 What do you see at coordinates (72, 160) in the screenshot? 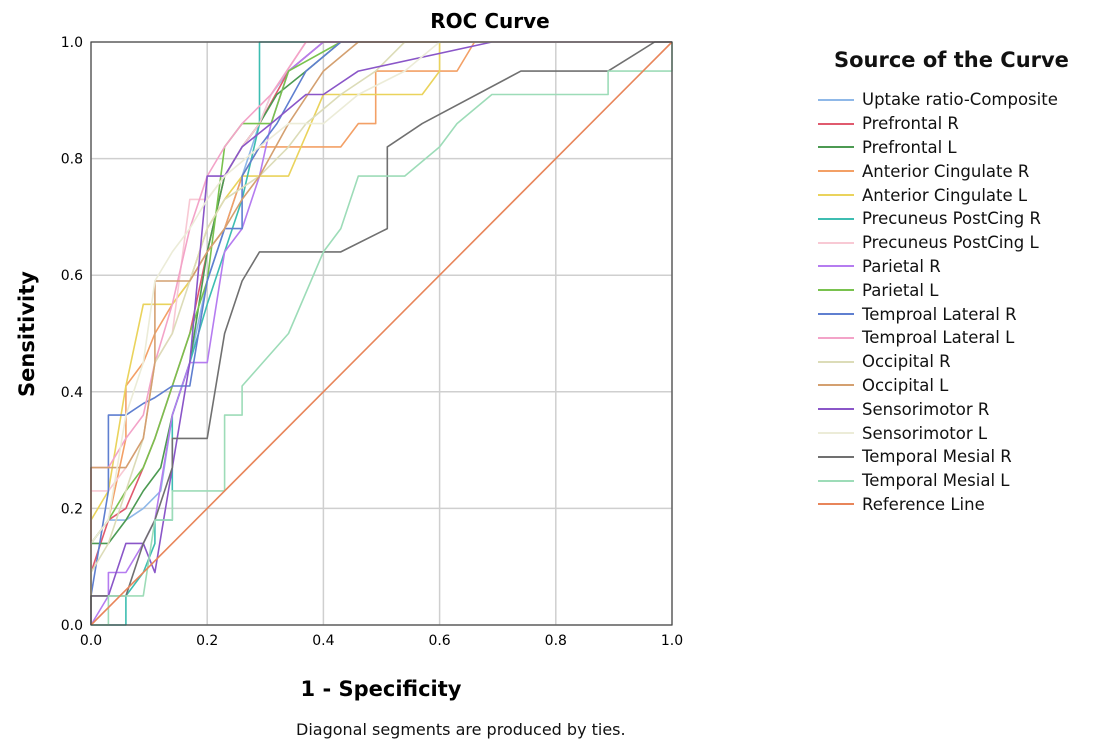
I see `y-tick-label: 0.8` at bounding box center [72, 160].